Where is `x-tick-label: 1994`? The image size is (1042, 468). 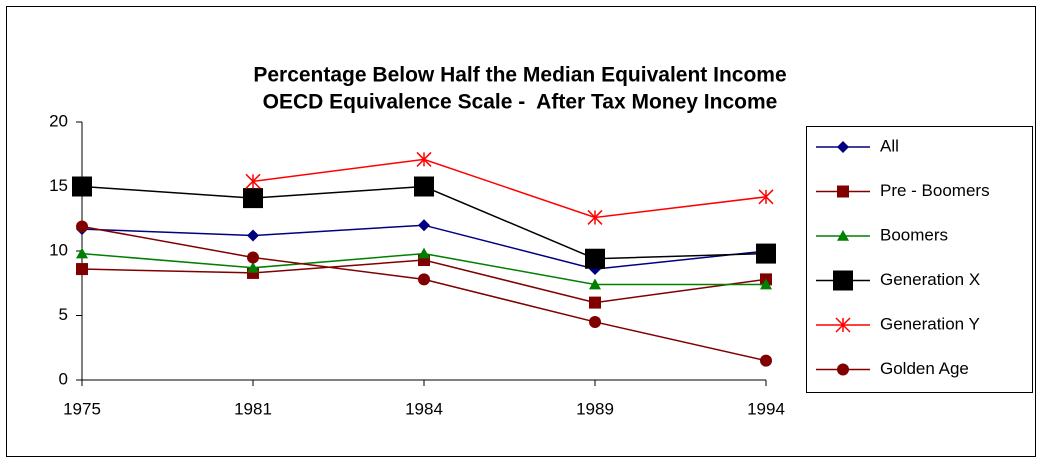
x-tick-label: 1994 is located at coordinates (766, 408).